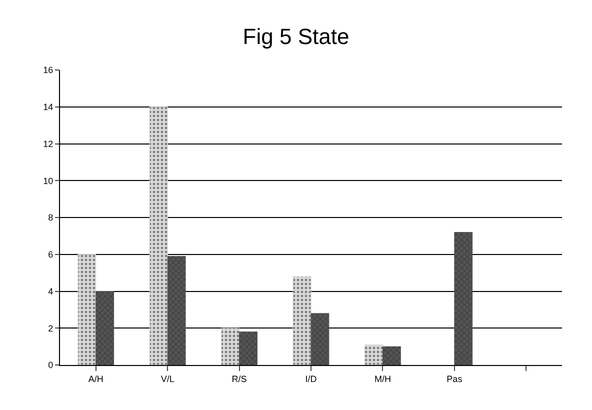  I want to click on y-tick-label: 16, so click(48, 70).